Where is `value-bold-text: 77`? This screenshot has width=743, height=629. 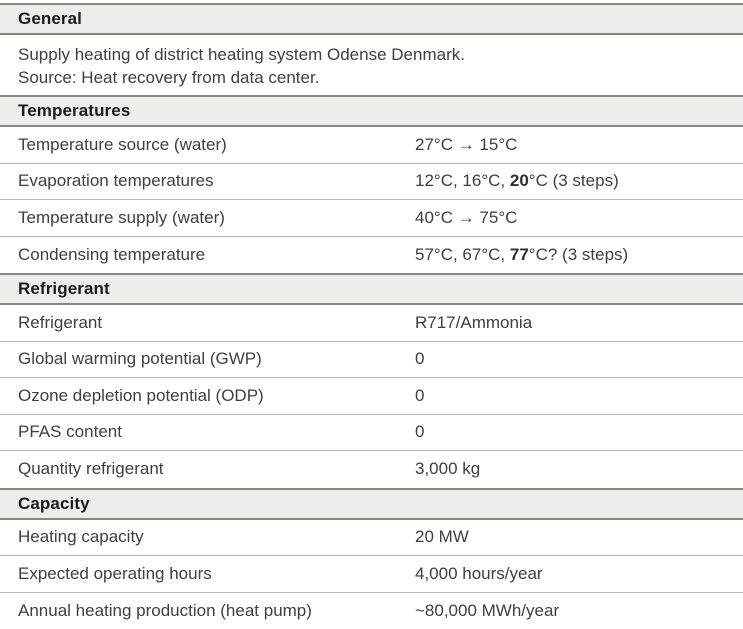
value-bold-text: 77 is located at coordinates (519, 254).